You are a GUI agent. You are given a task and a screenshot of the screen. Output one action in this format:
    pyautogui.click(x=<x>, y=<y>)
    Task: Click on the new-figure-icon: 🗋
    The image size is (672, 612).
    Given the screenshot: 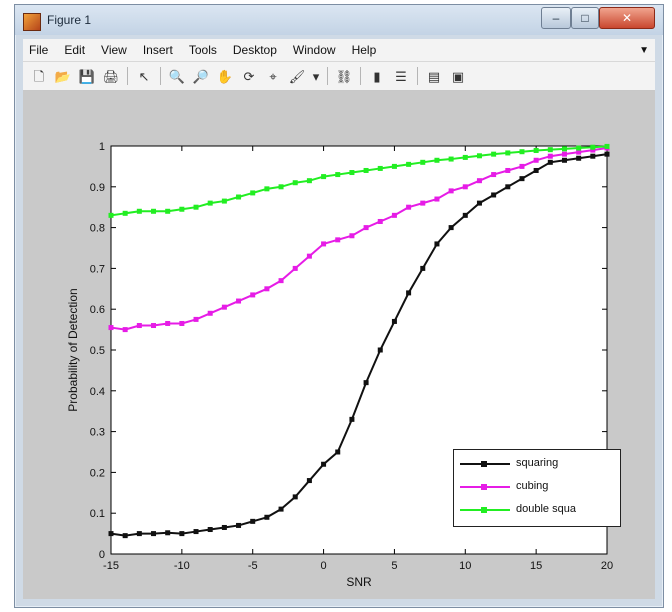 What is the action you would take?
    pyautogui.click(x=39, y=76)
    